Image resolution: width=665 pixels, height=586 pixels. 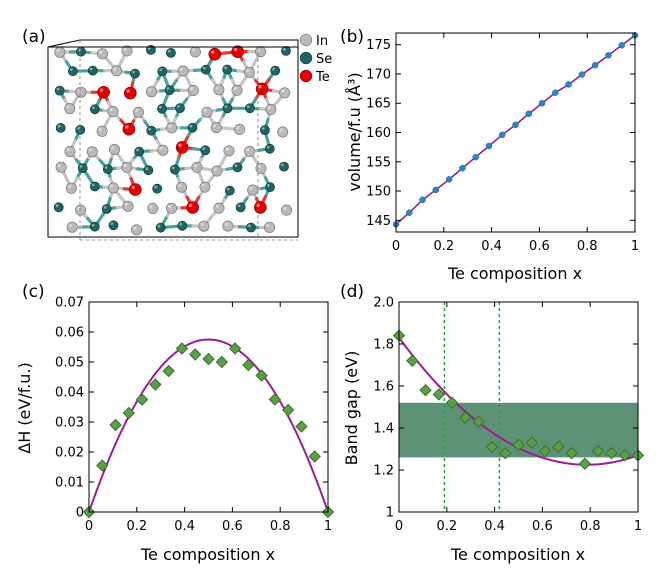 I want to click on b-y-tick-label: 145, so click(x=378, y=221).